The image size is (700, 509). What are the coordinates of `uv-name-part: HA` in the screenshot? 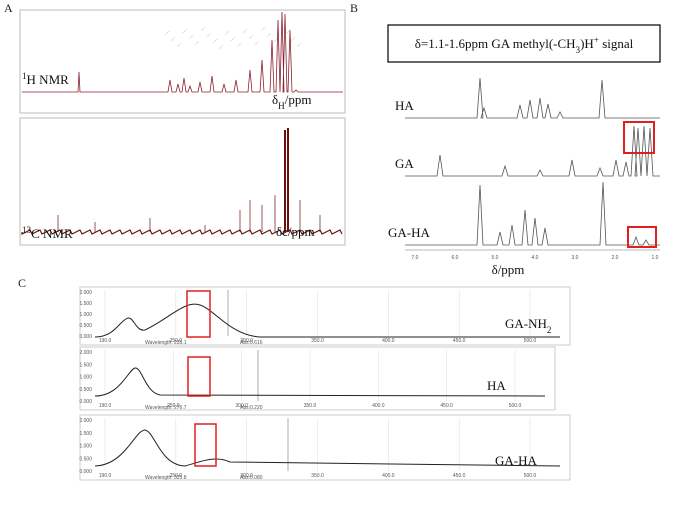 It's located at (496, 385).